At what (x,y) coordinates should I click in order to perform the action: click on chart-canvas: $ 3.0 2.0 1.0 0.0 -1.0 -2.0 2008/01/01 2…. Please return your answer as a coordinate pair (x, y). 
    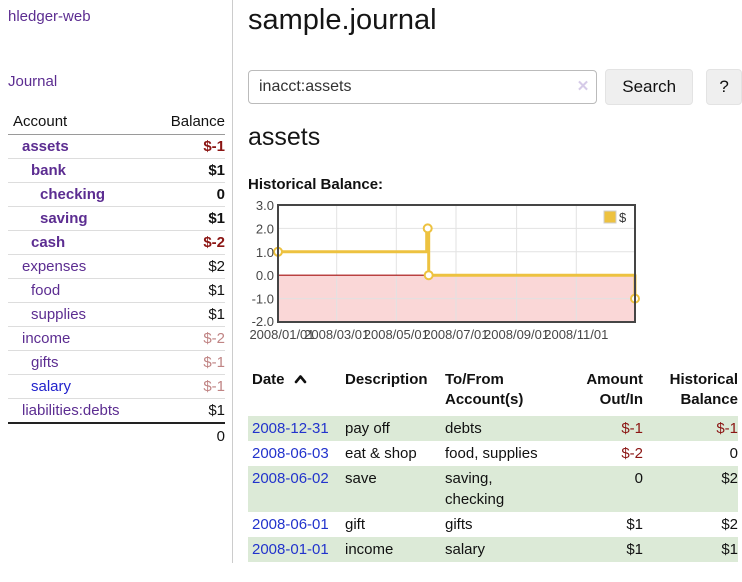
    Looking at the image, I should click on (444, 270).